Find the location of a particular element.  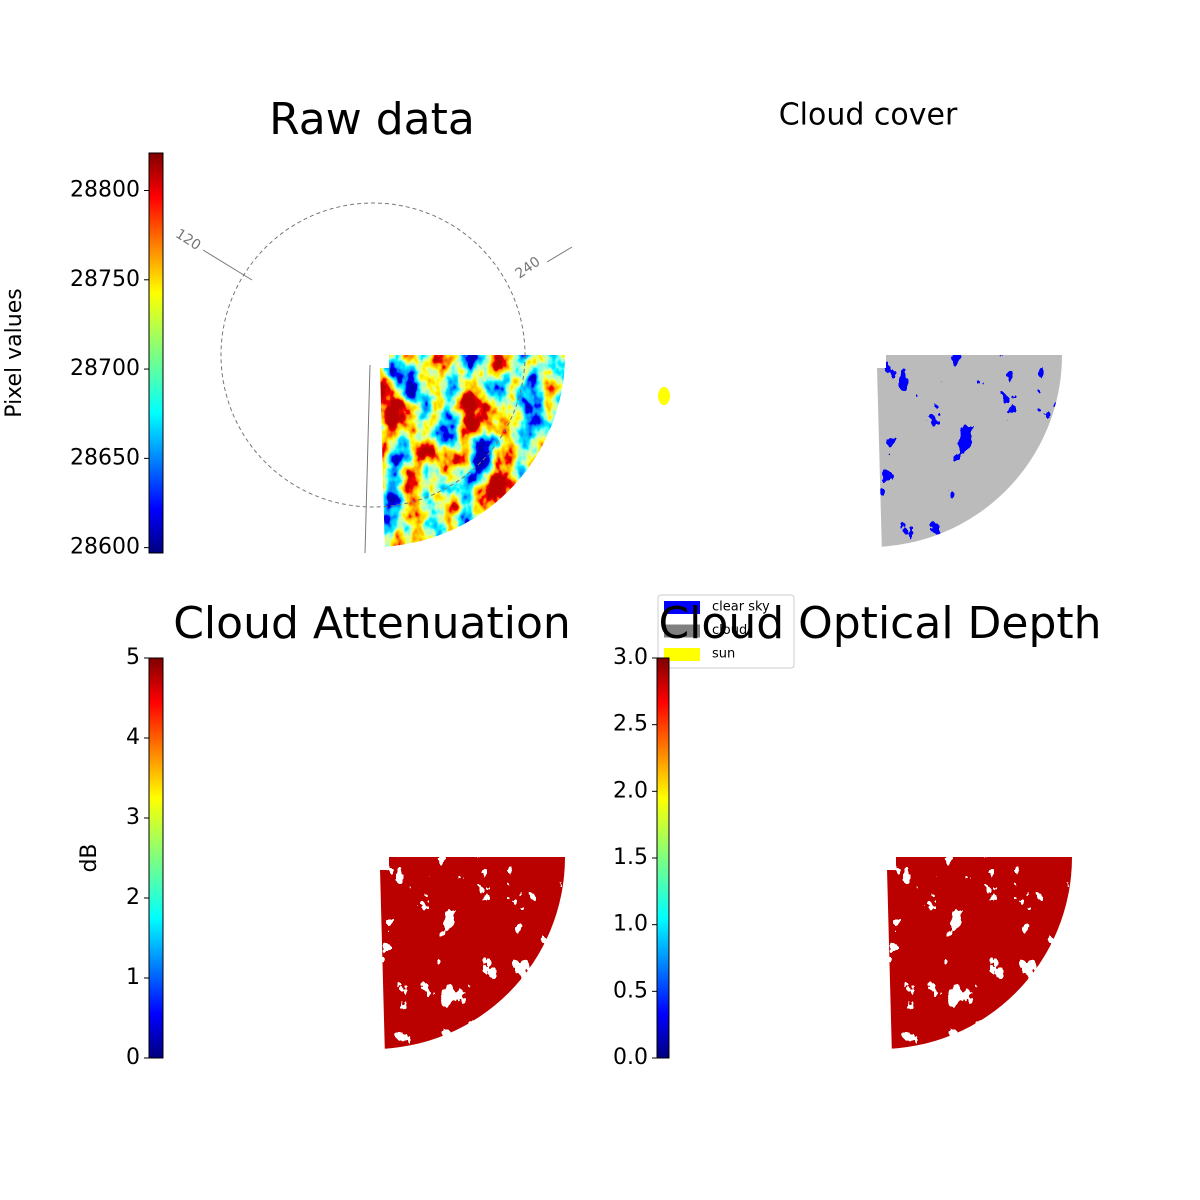

tick-label: 28700 is located at coordinates (105, 368).